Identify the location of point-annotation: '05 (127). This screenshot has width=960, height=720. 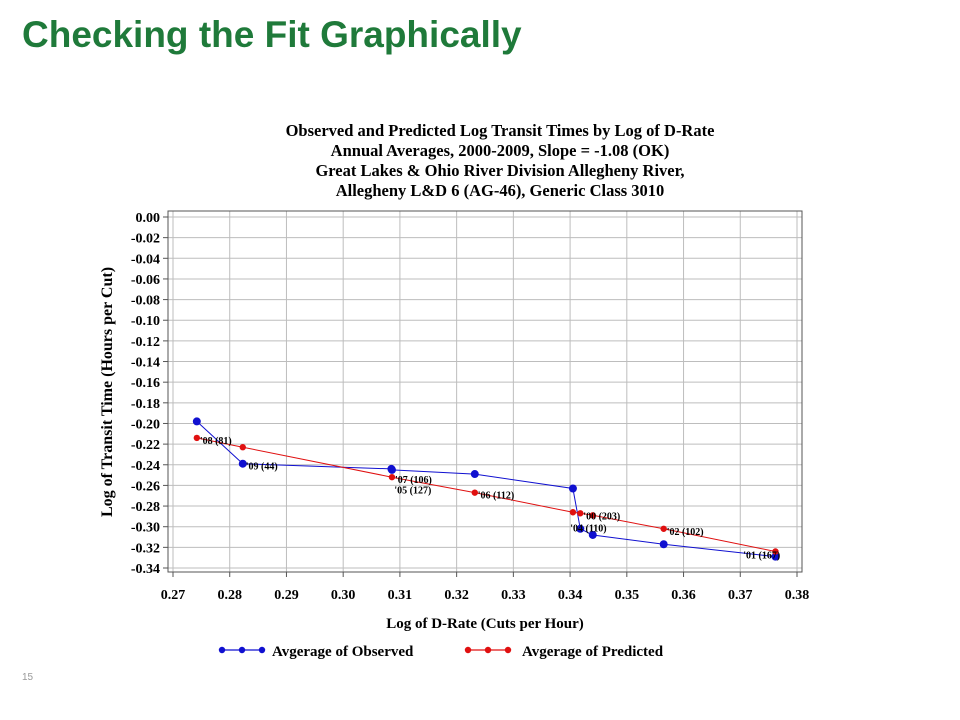
(412, 490).